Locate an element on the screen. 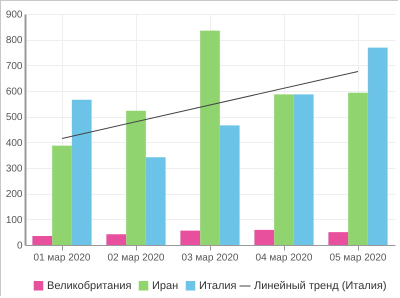 This screenshot has height=298, width=400. y-tick-label: 200 is located at coordinates (14, 194).